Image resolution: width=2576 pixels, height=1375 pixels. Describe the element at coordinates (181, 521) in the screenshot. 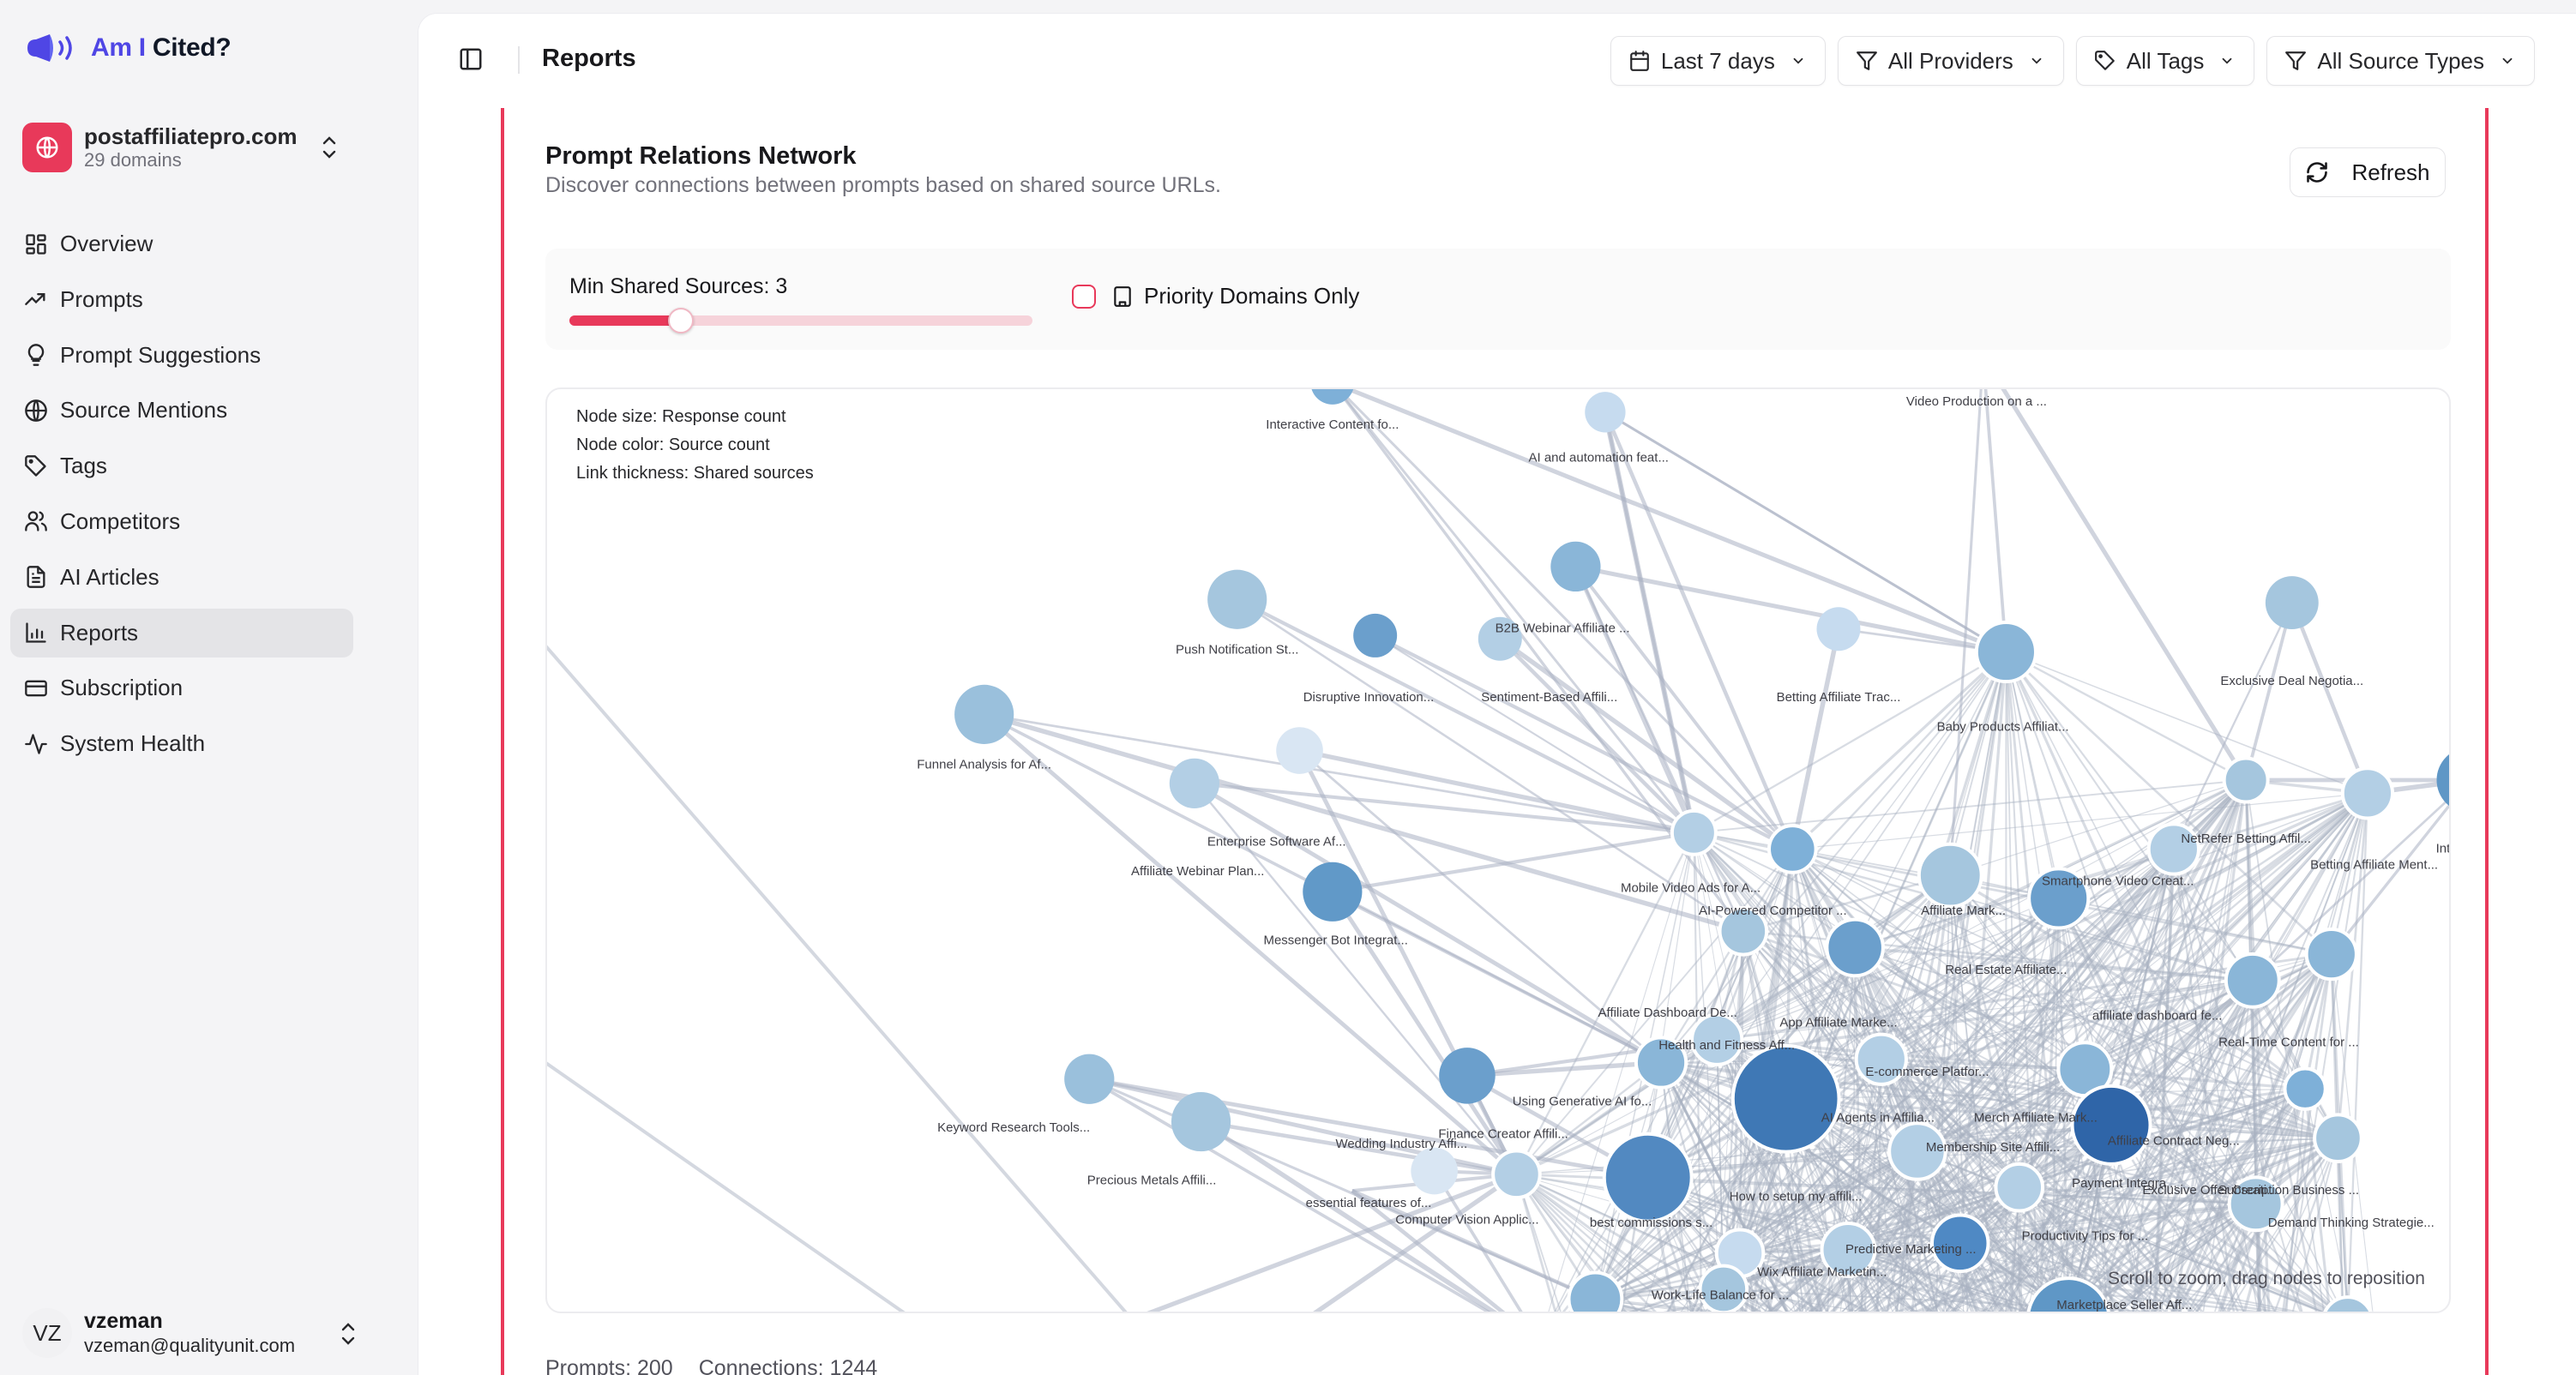

I see `sidebar-item-competitors: Competitors` at that location.